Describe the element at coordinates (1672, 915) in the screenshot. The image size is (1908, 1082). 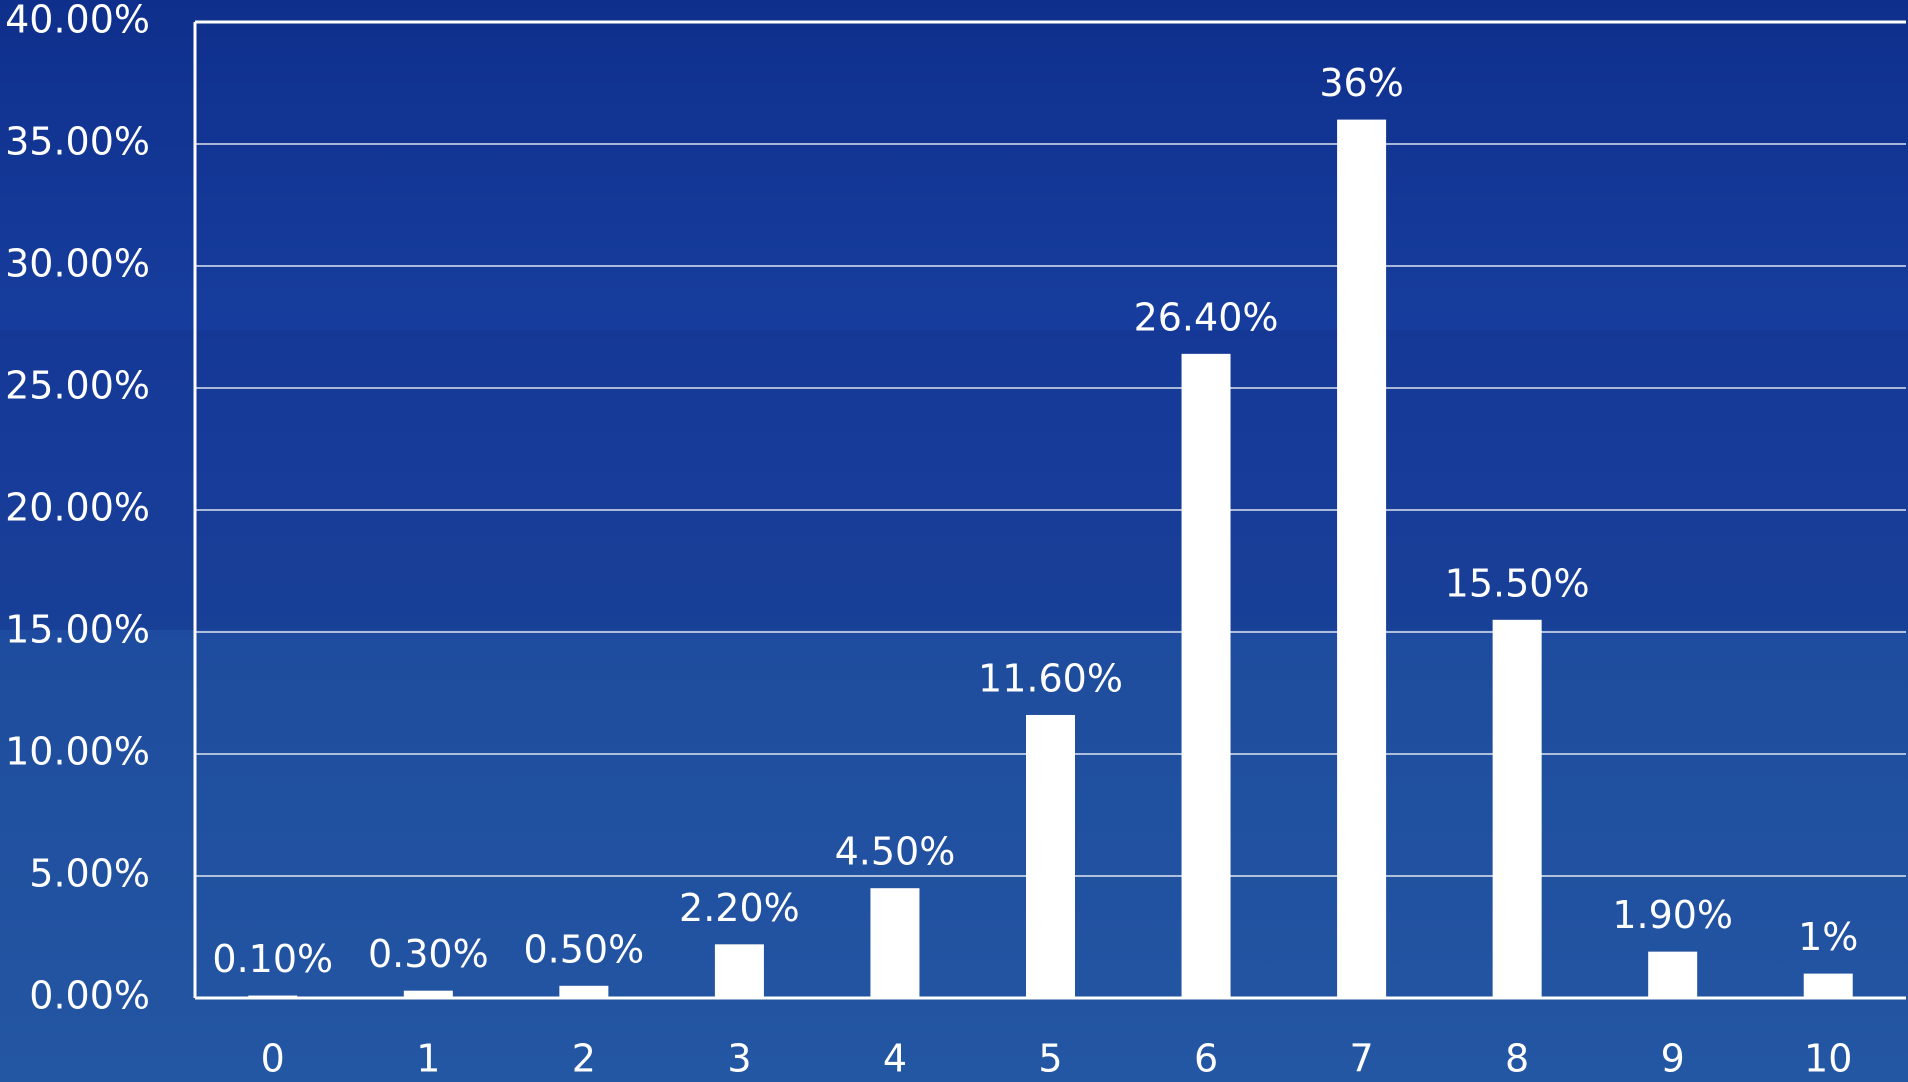
I see `value-label: 1.90%` at that location.